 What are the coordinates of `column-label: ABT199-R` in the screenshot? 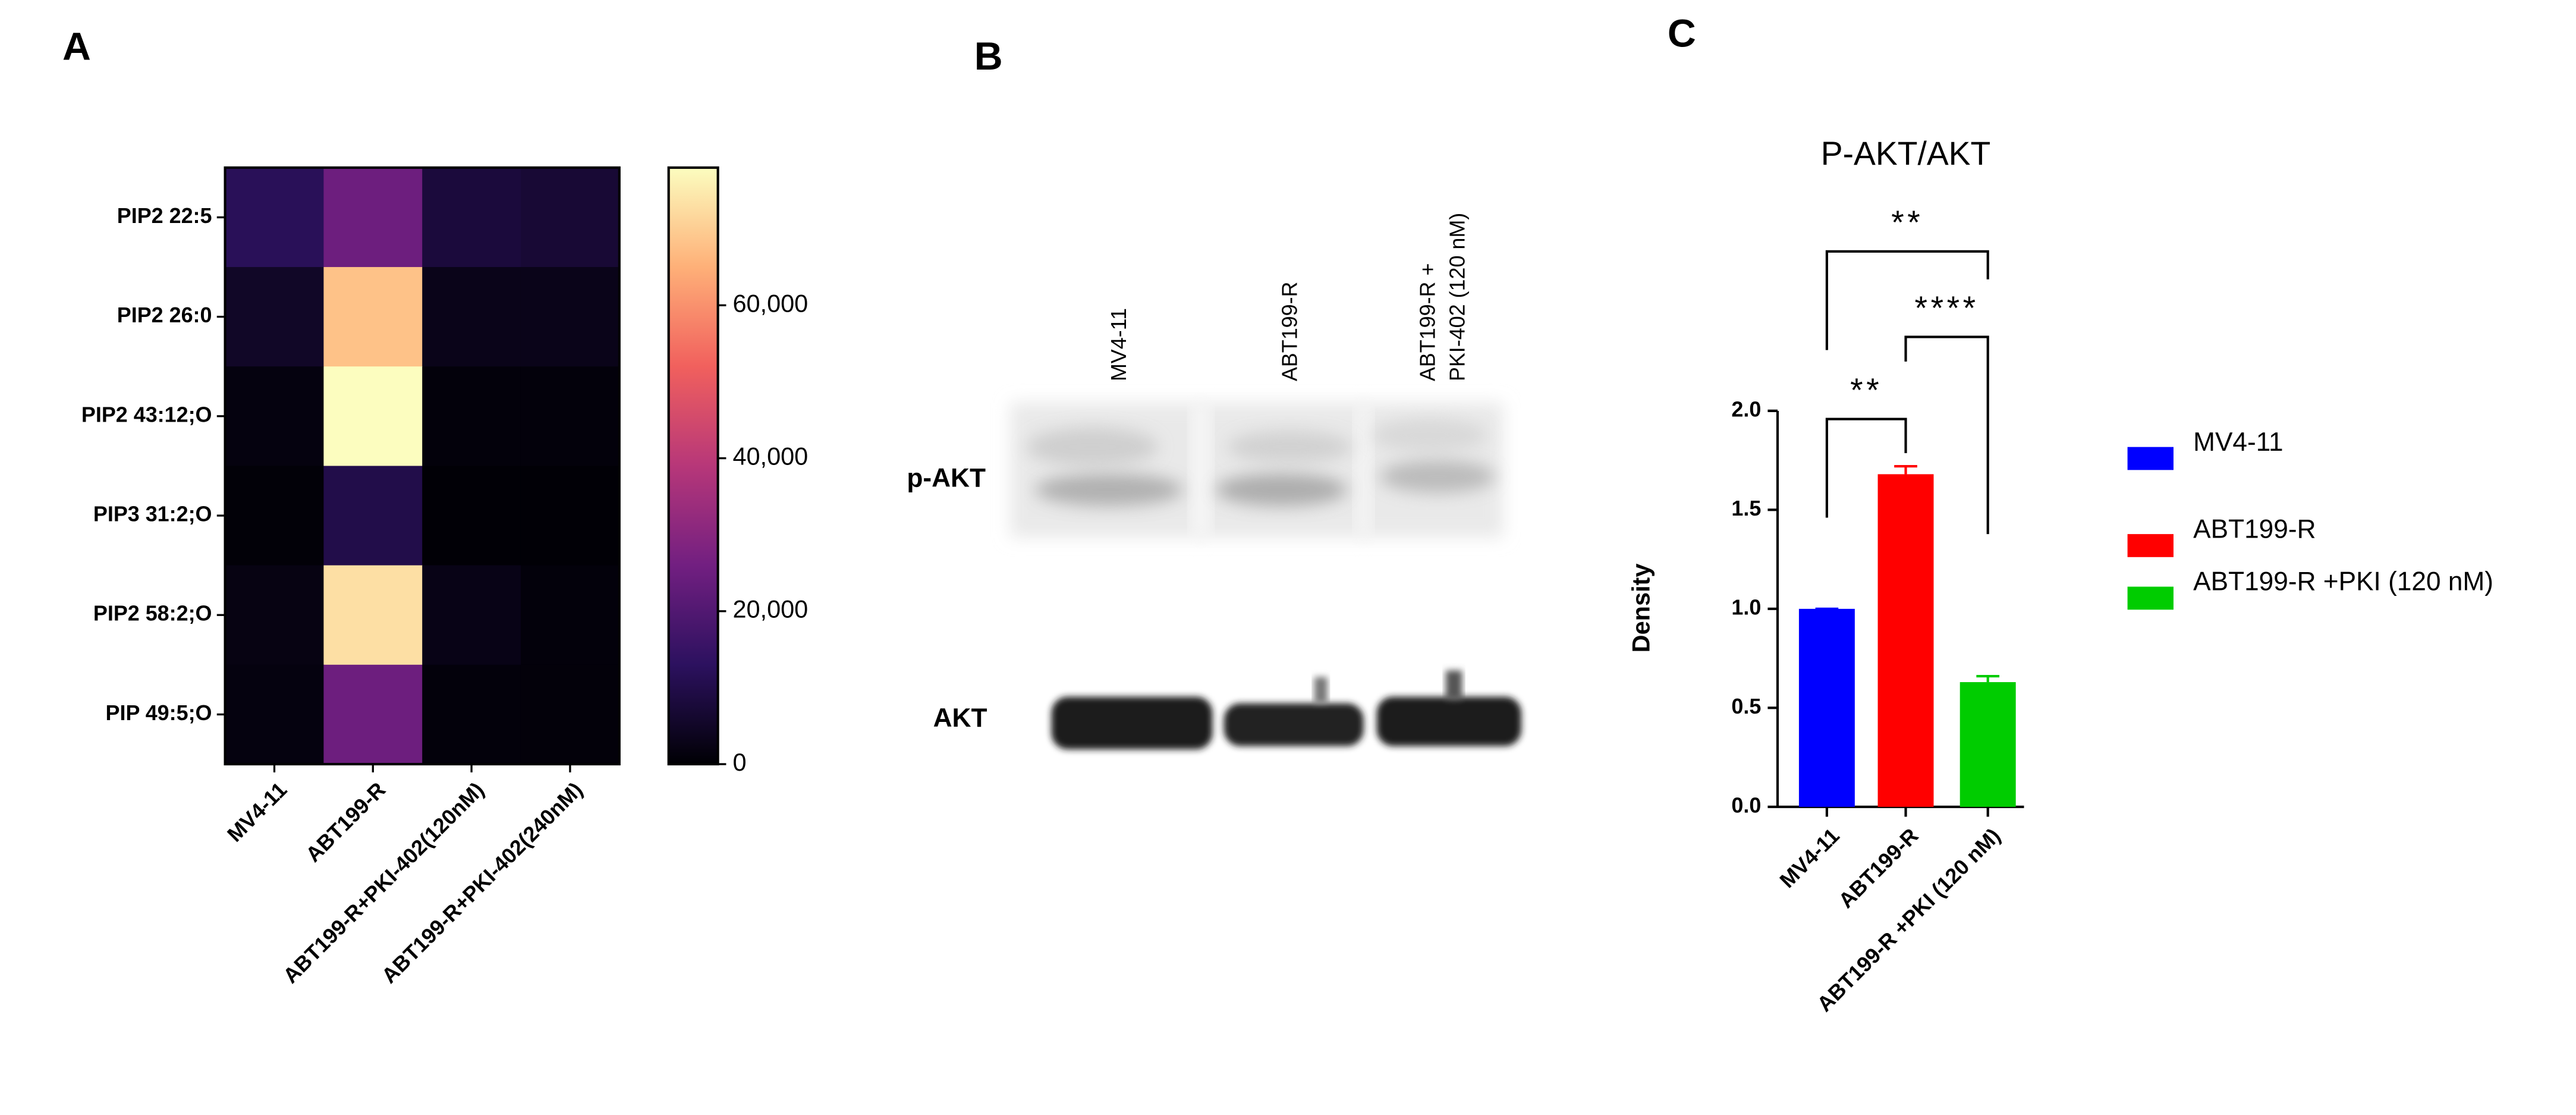 It's located at (345, 821).